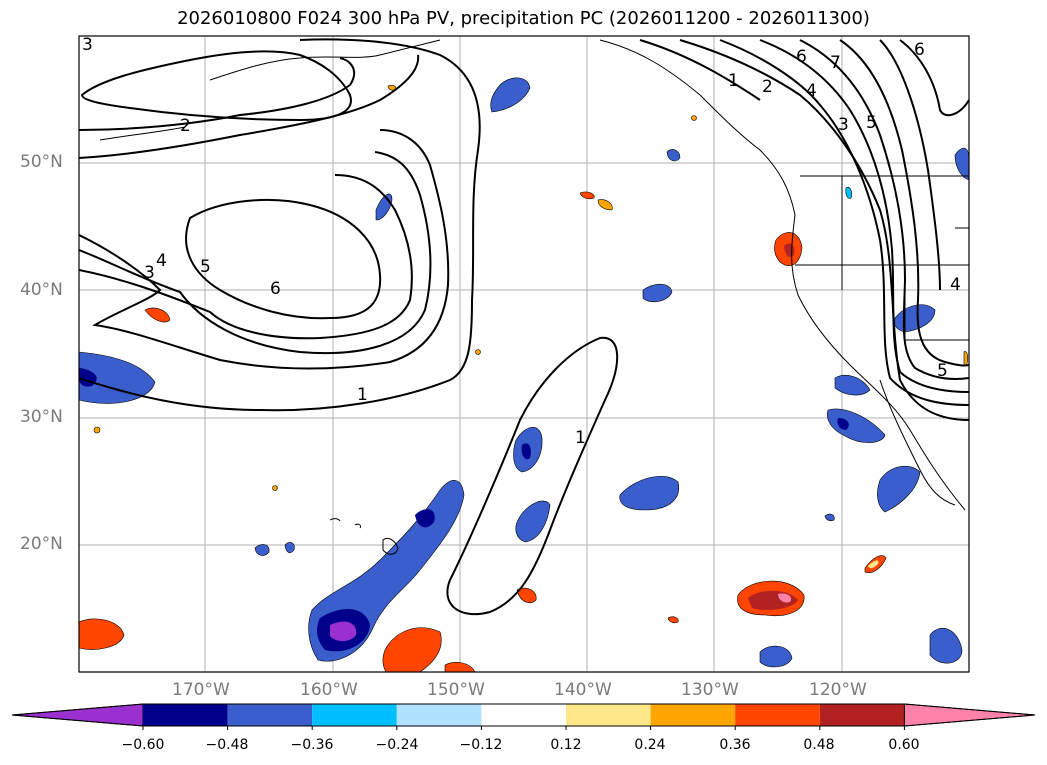  I want to click on lat-label: 40°N, so click(41, 290).